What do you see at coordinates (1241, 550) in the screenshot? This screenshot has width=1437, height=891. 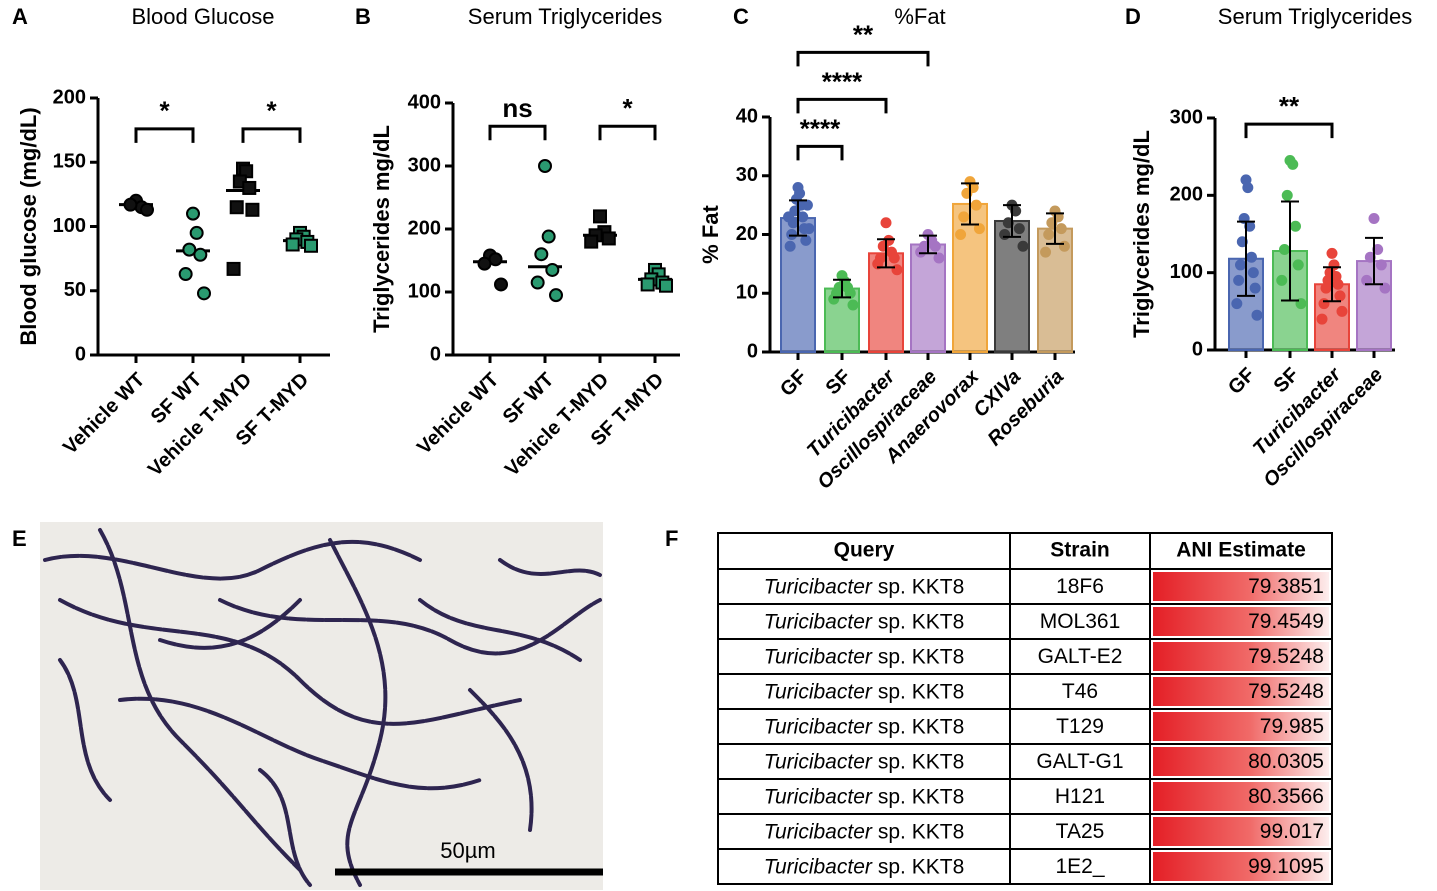 I see `table-header: ANI Estimate` at bounding box center [1241, 550].